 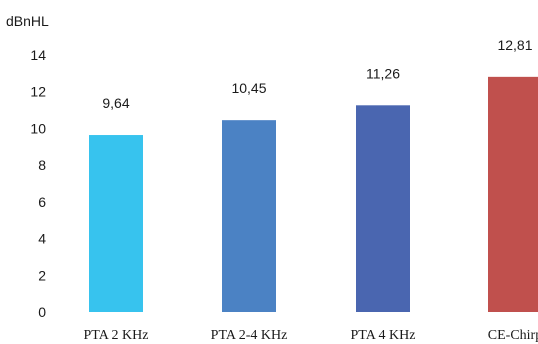 What do you see at coordinates (383, 73) in the screenshot?
I see `data-label: 11,26` at bounding box center [383, 73].